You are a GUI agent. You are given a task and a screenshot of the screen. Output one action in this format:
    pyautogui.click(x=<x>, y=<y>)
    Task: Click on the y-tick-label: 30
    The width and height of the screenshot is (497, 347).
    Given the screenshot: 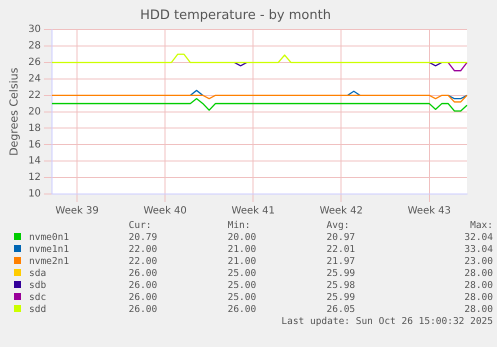 What is the action you would take?
    pyautogui.click(x=34, y=30)
    